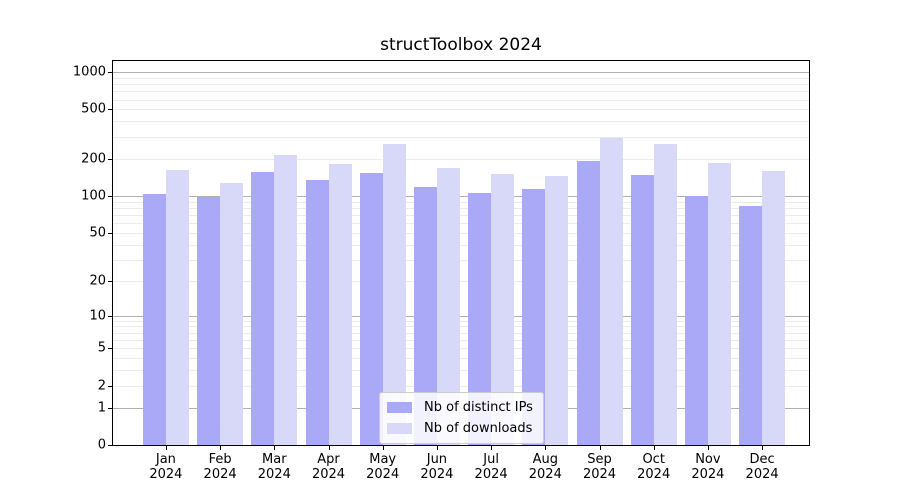  I want to click on legend-label-downloads: Nb of downloads, so click(478, 428).